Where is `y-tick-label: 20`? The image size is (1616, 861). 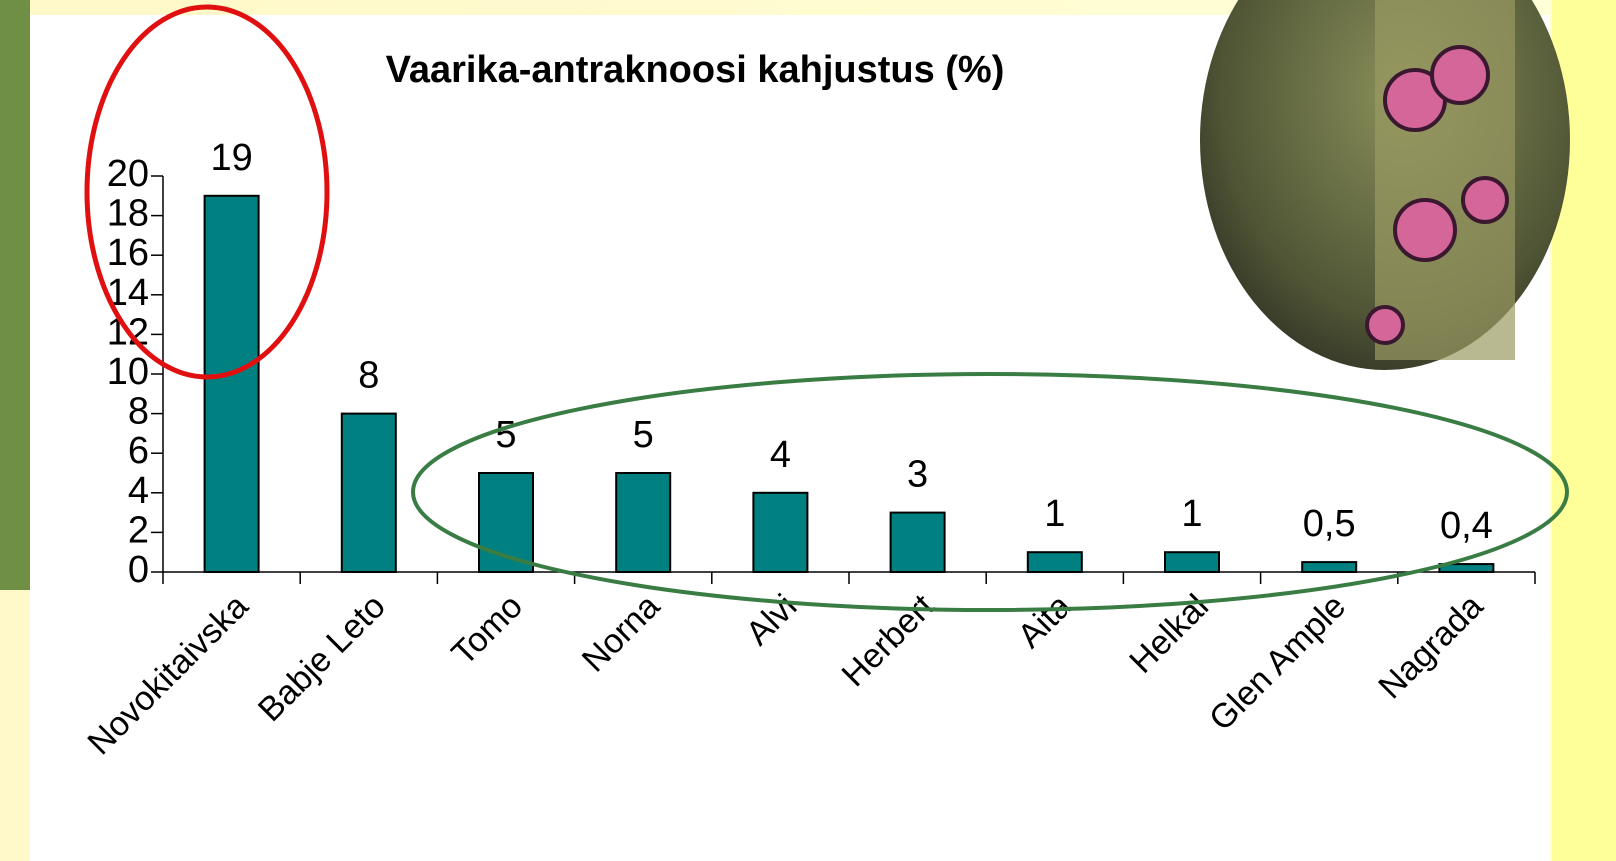
y-tick-label: 20 is located at coordinates (128, 174).